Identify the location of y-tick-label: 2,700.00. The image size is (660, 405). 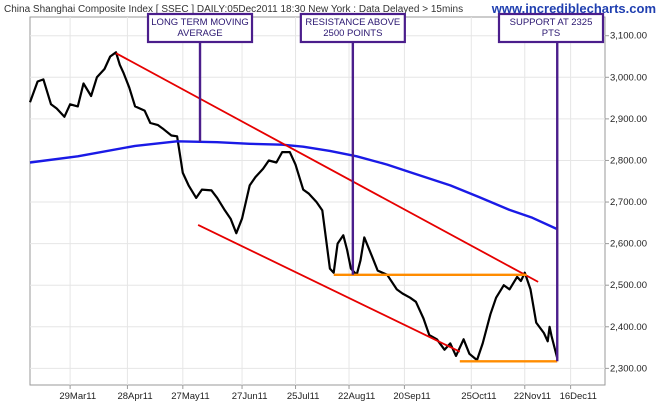
(628, 202).